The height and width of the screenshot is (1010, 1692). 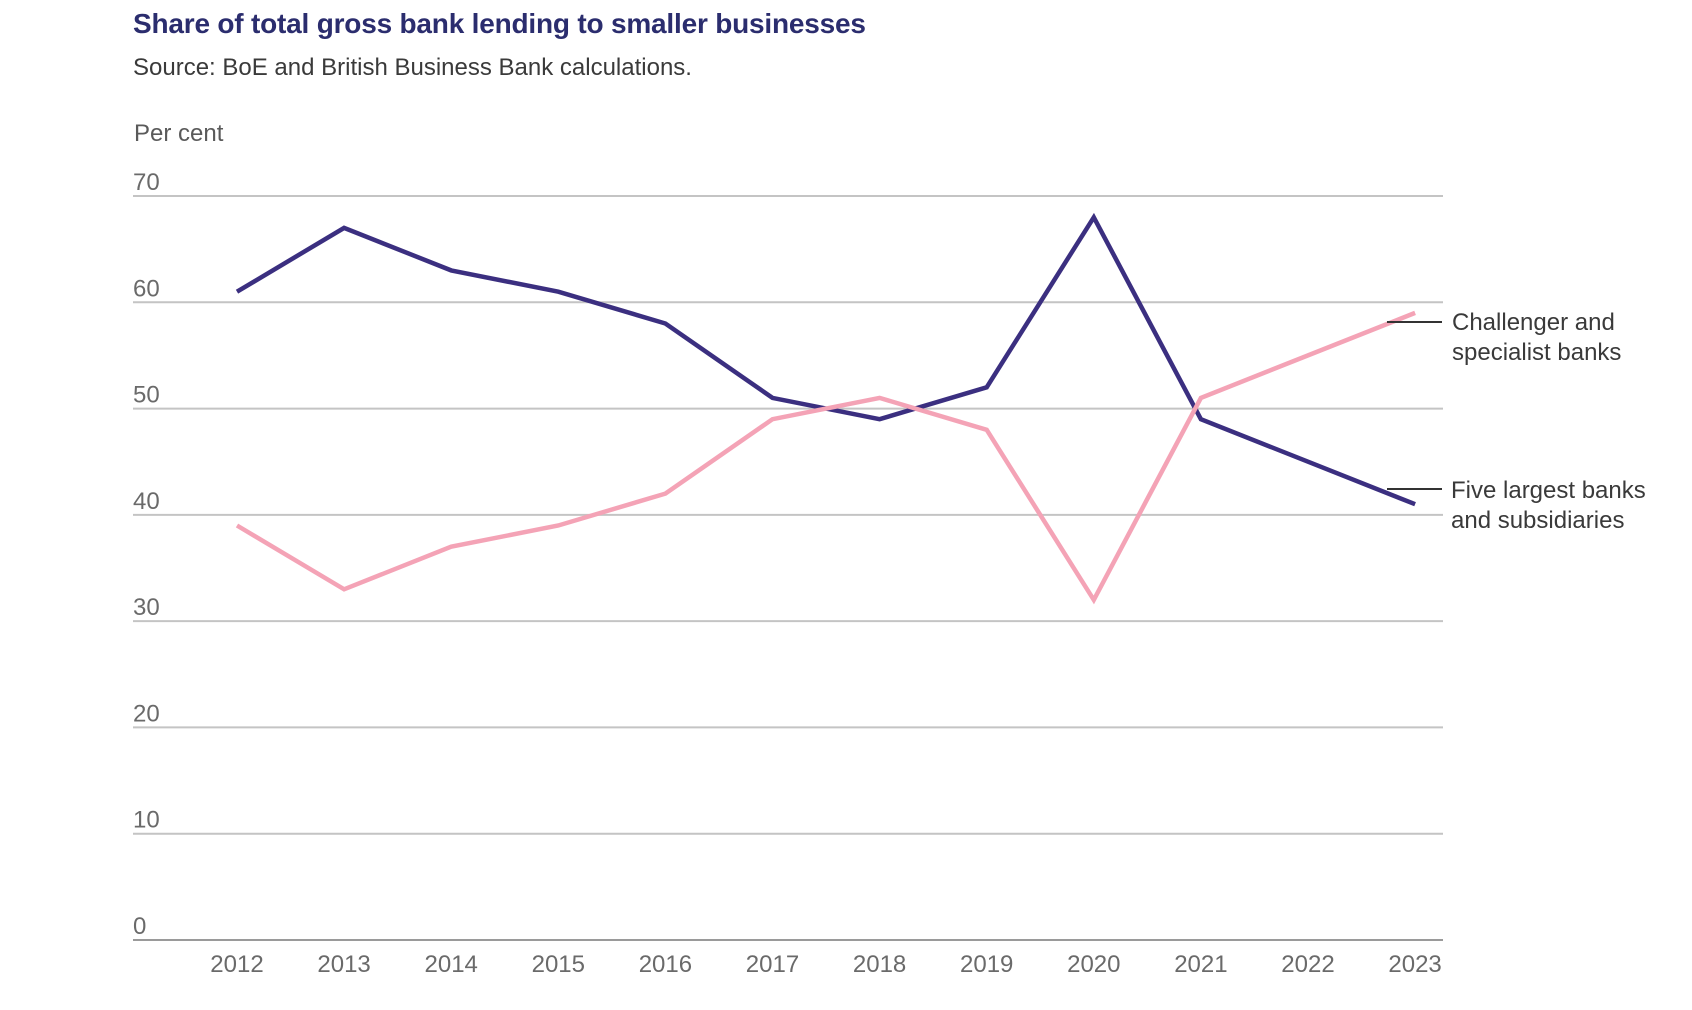 I want to click on y-tick-label: 50, so click(x=146, y=395).